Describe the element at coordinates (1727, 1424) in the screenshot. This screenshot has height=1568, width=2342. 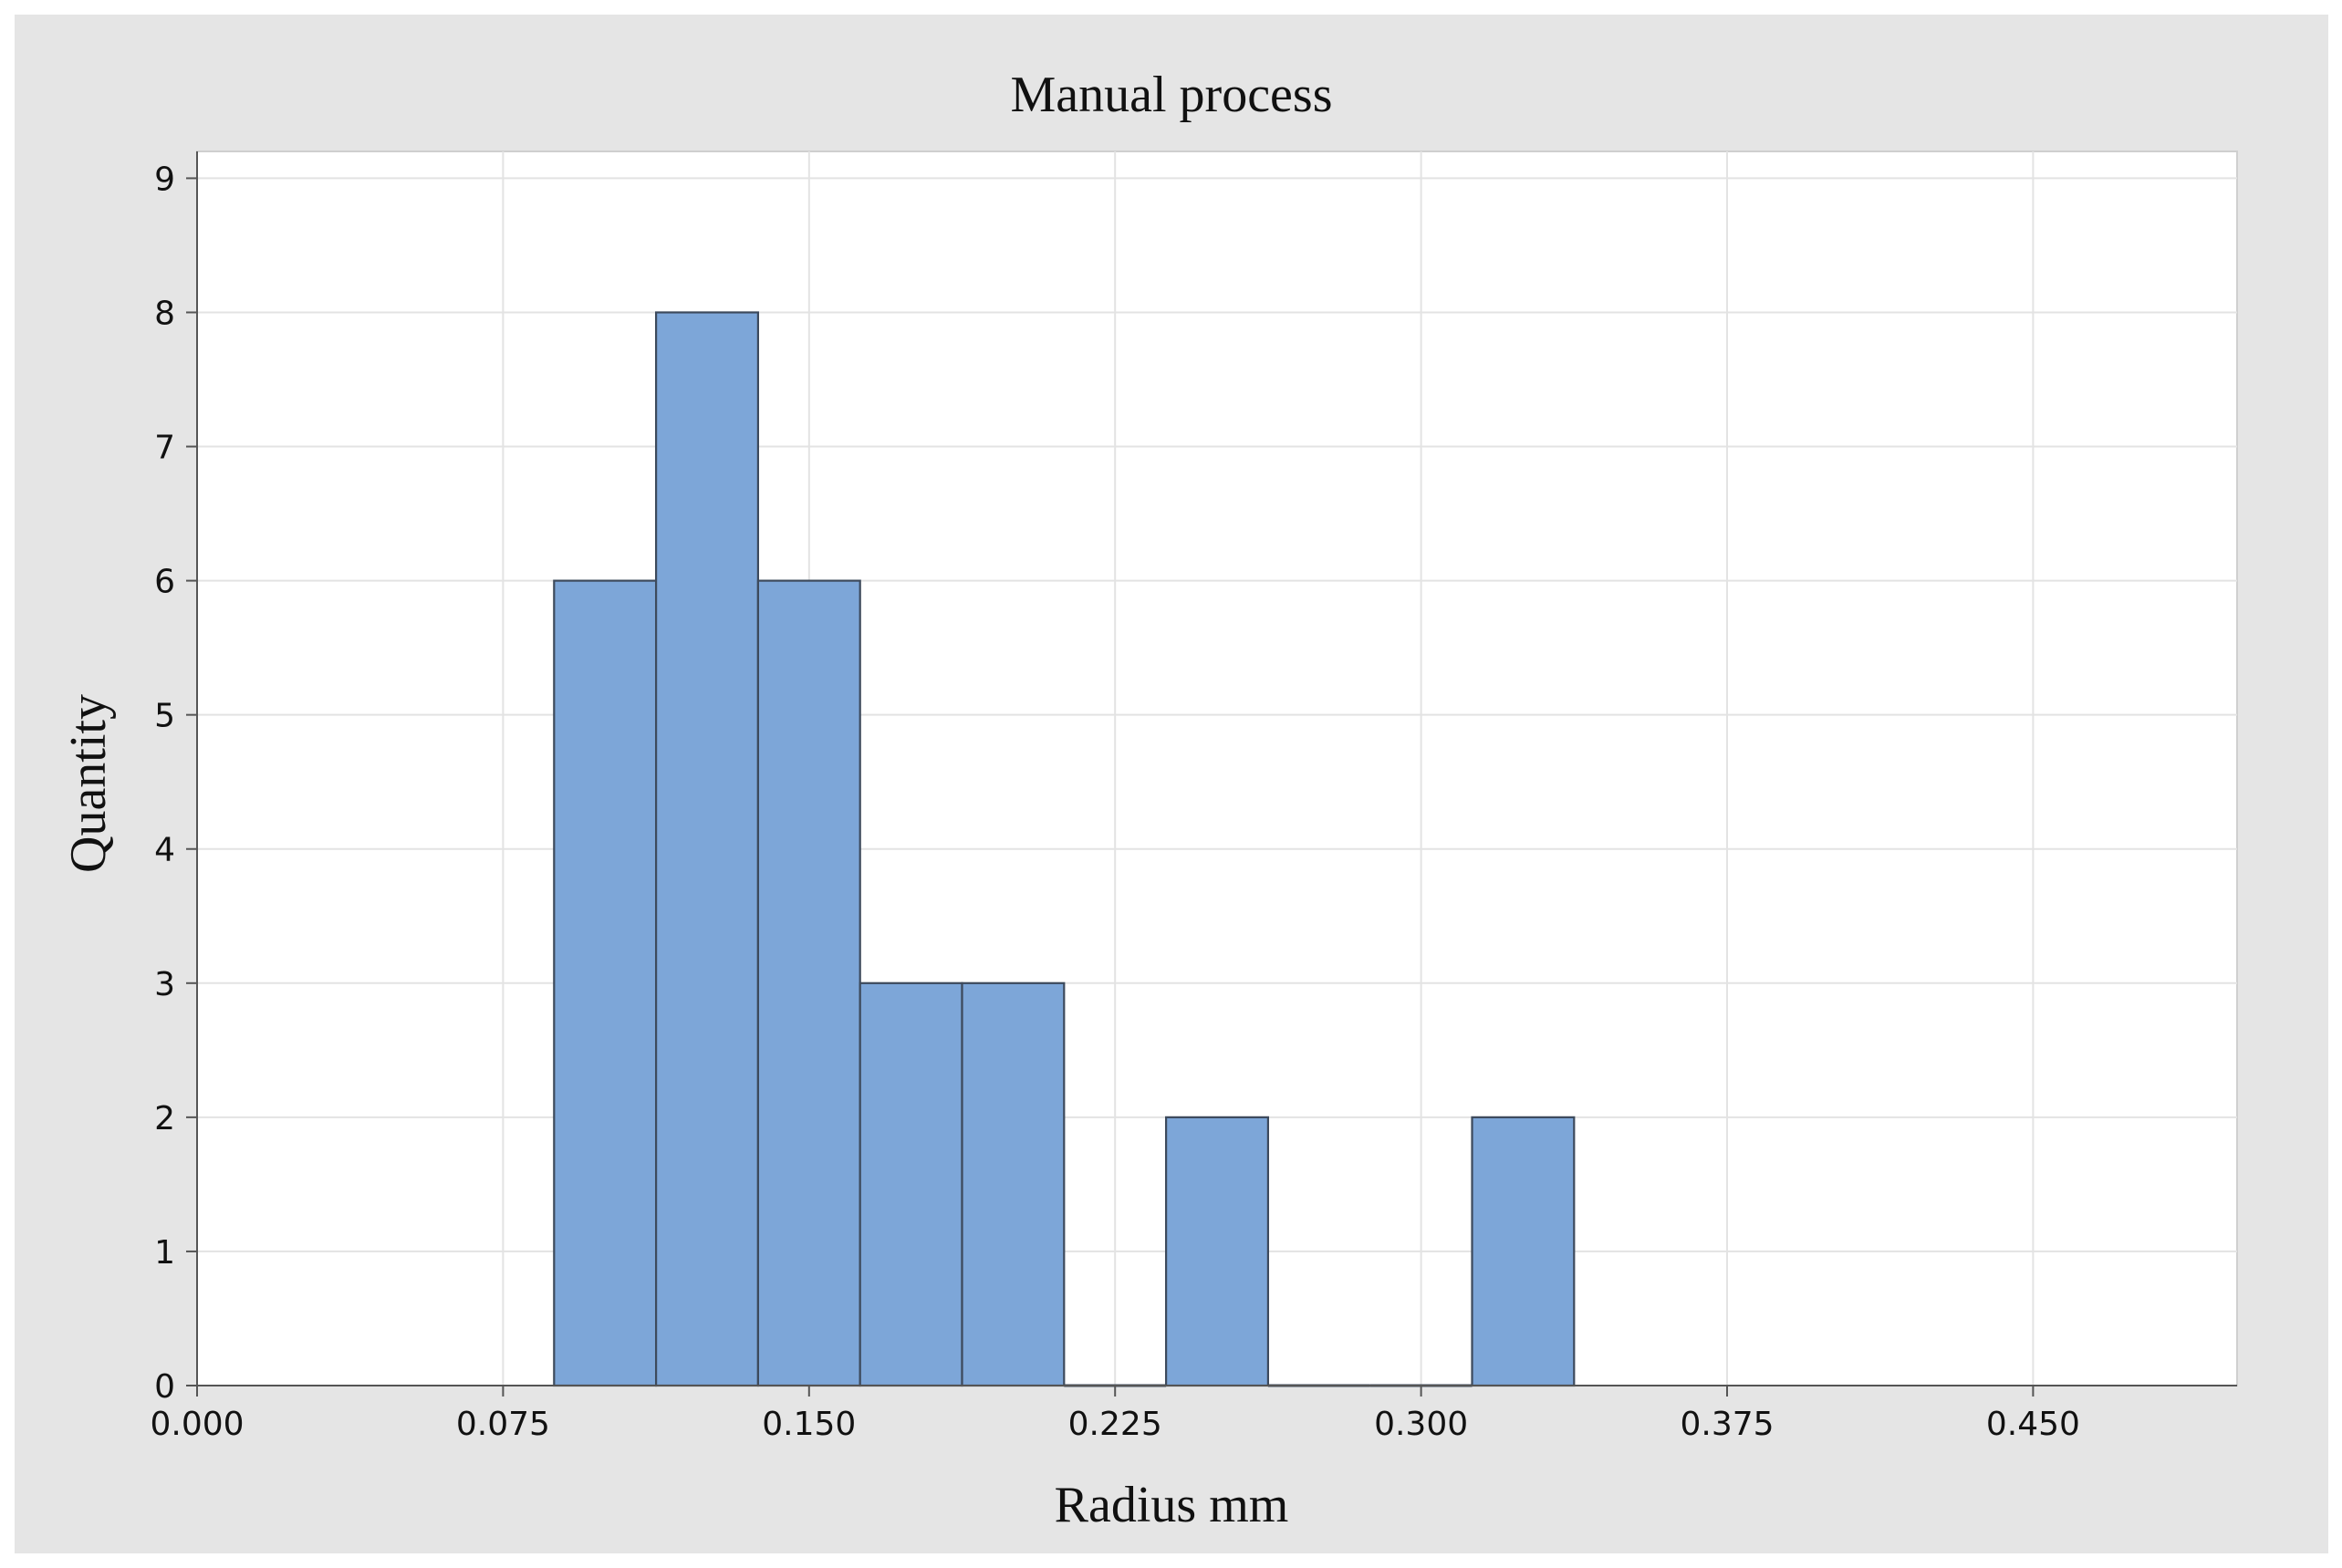
I see `x-tick-label: 0.375` at that location.